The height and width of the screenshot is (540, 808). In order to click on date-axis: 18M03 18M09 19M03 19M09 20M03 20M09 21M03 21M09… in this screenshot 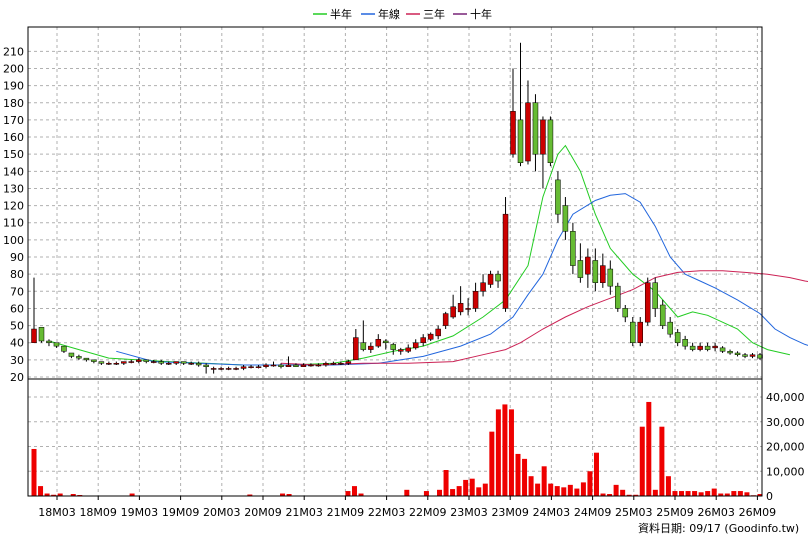, I will do `click(407, 507)`.